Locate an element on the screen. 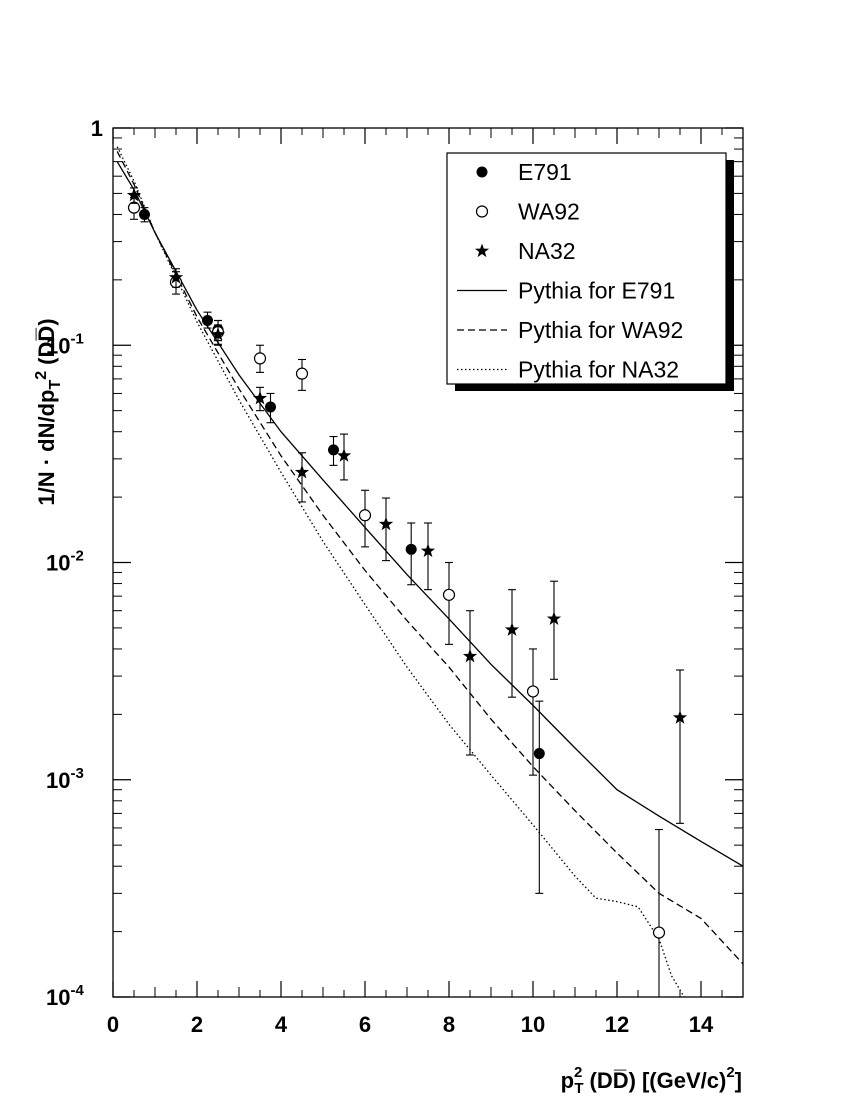 The image size is (850, 1100). x-label-unit-sup: 2 is located at coordinates (730, 1072).